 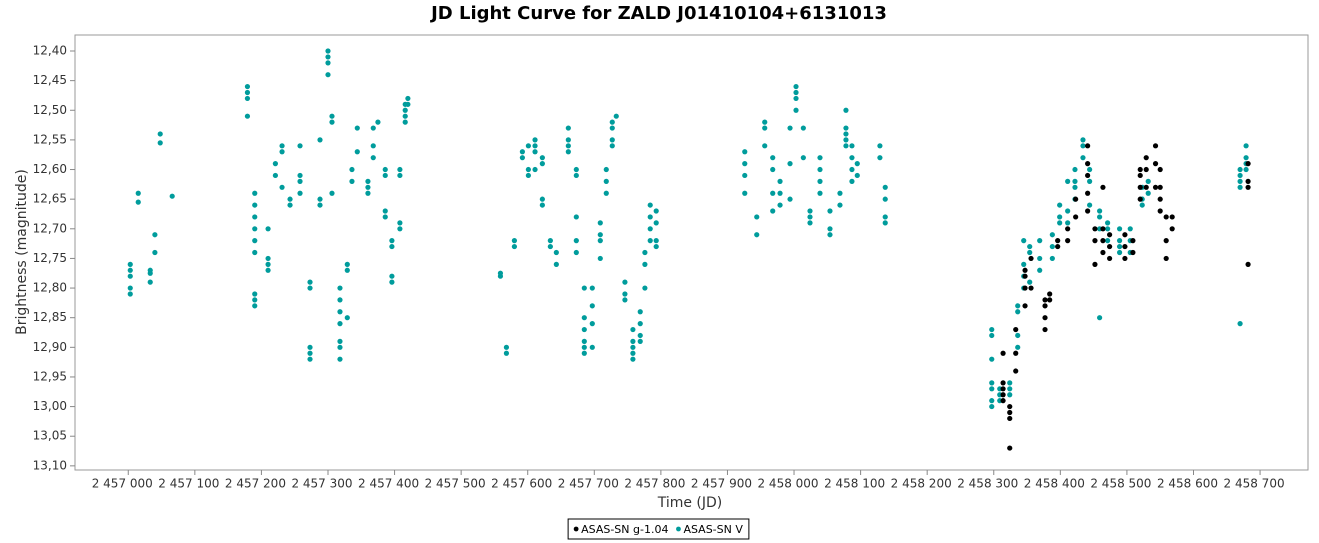 I want to click on x-tick-label: 2 458 100, so click(x=854, y=484).